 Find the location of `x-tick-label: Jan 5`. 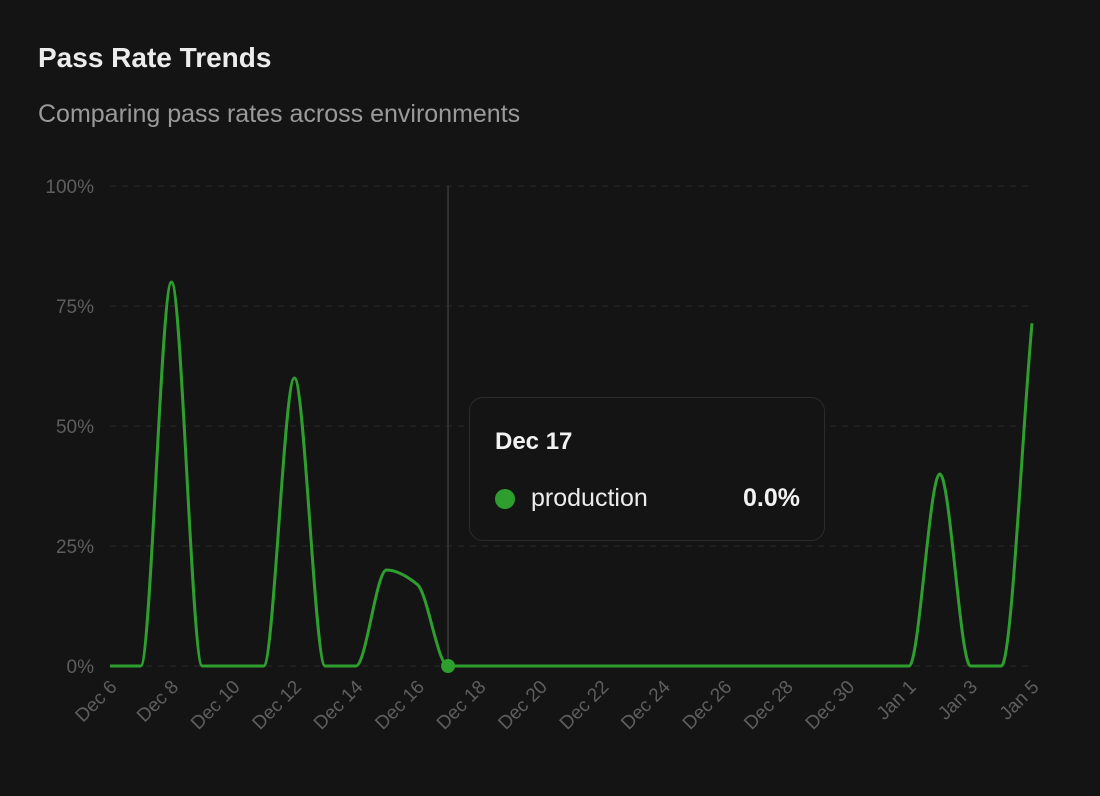

x-tick-label: Jan 5 is located at coordinates (1020, 701).